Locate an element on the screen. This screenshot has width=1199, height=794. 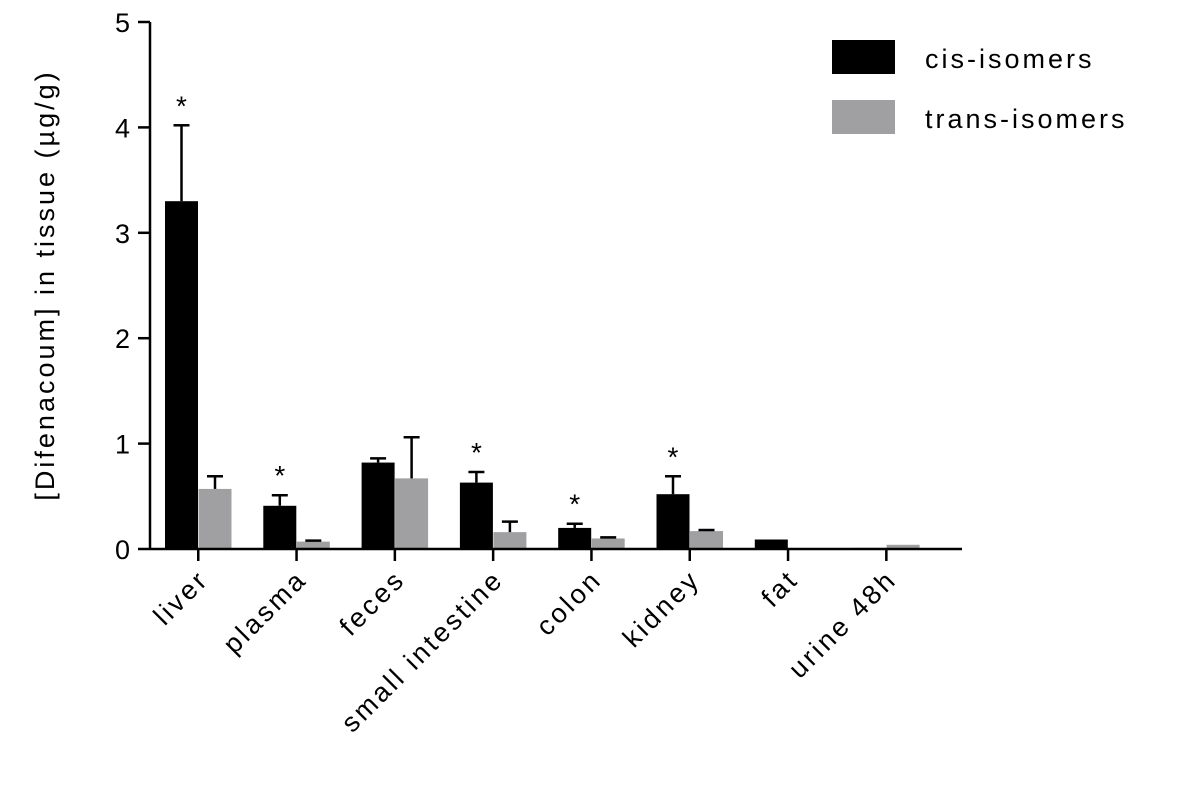
cis-bar-colon is located at coordinates (575, 538).